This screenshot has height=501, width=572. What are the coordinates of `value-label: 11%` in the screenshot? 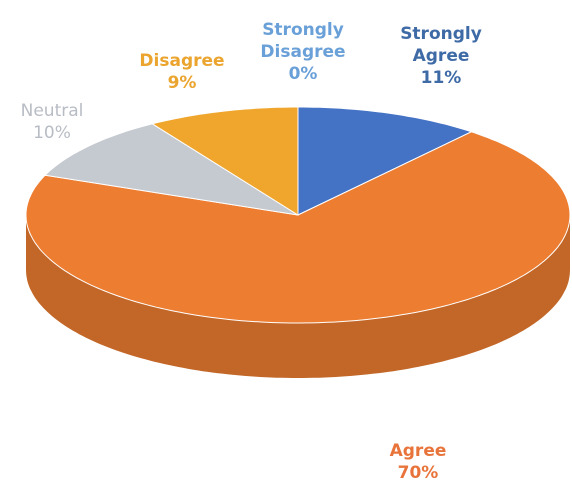 It's located at (441, 78).